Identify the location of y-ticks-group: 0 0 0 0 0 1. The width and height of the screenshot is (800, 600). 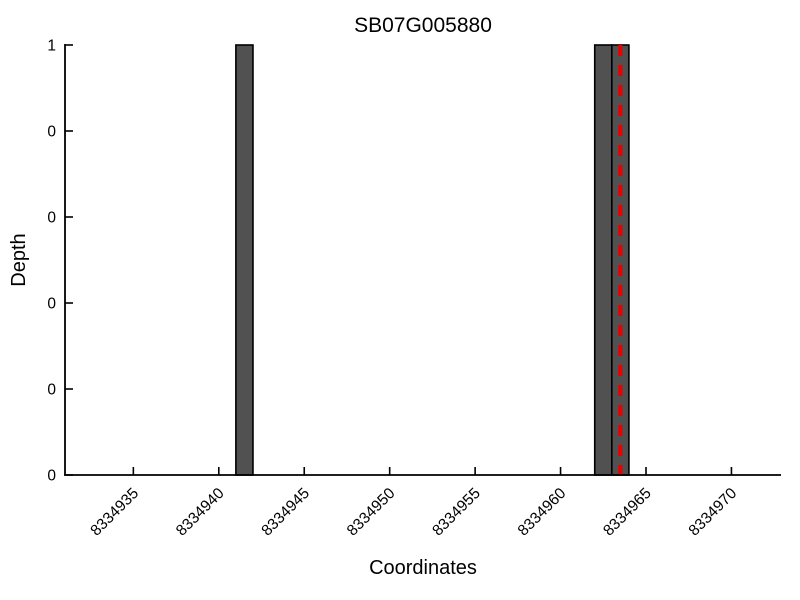
(60, 261).